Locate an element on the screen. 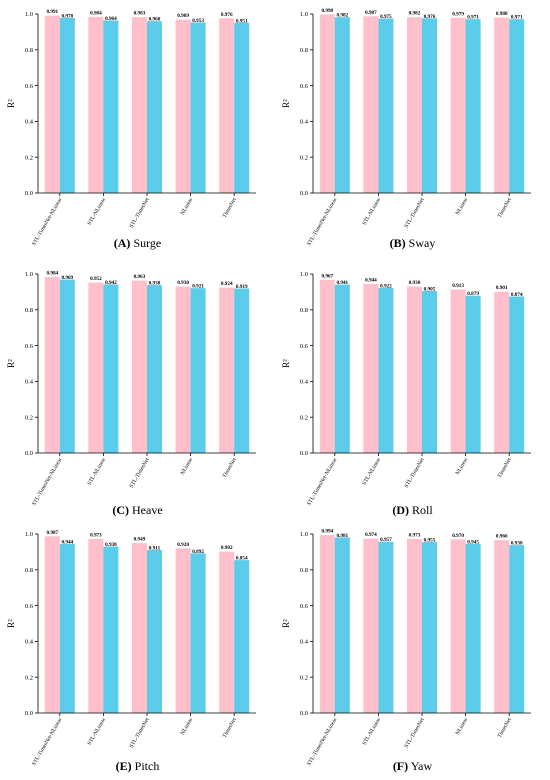 The image size is (550, 780). data-label: 0.938 is located at coordinates (155, 284).